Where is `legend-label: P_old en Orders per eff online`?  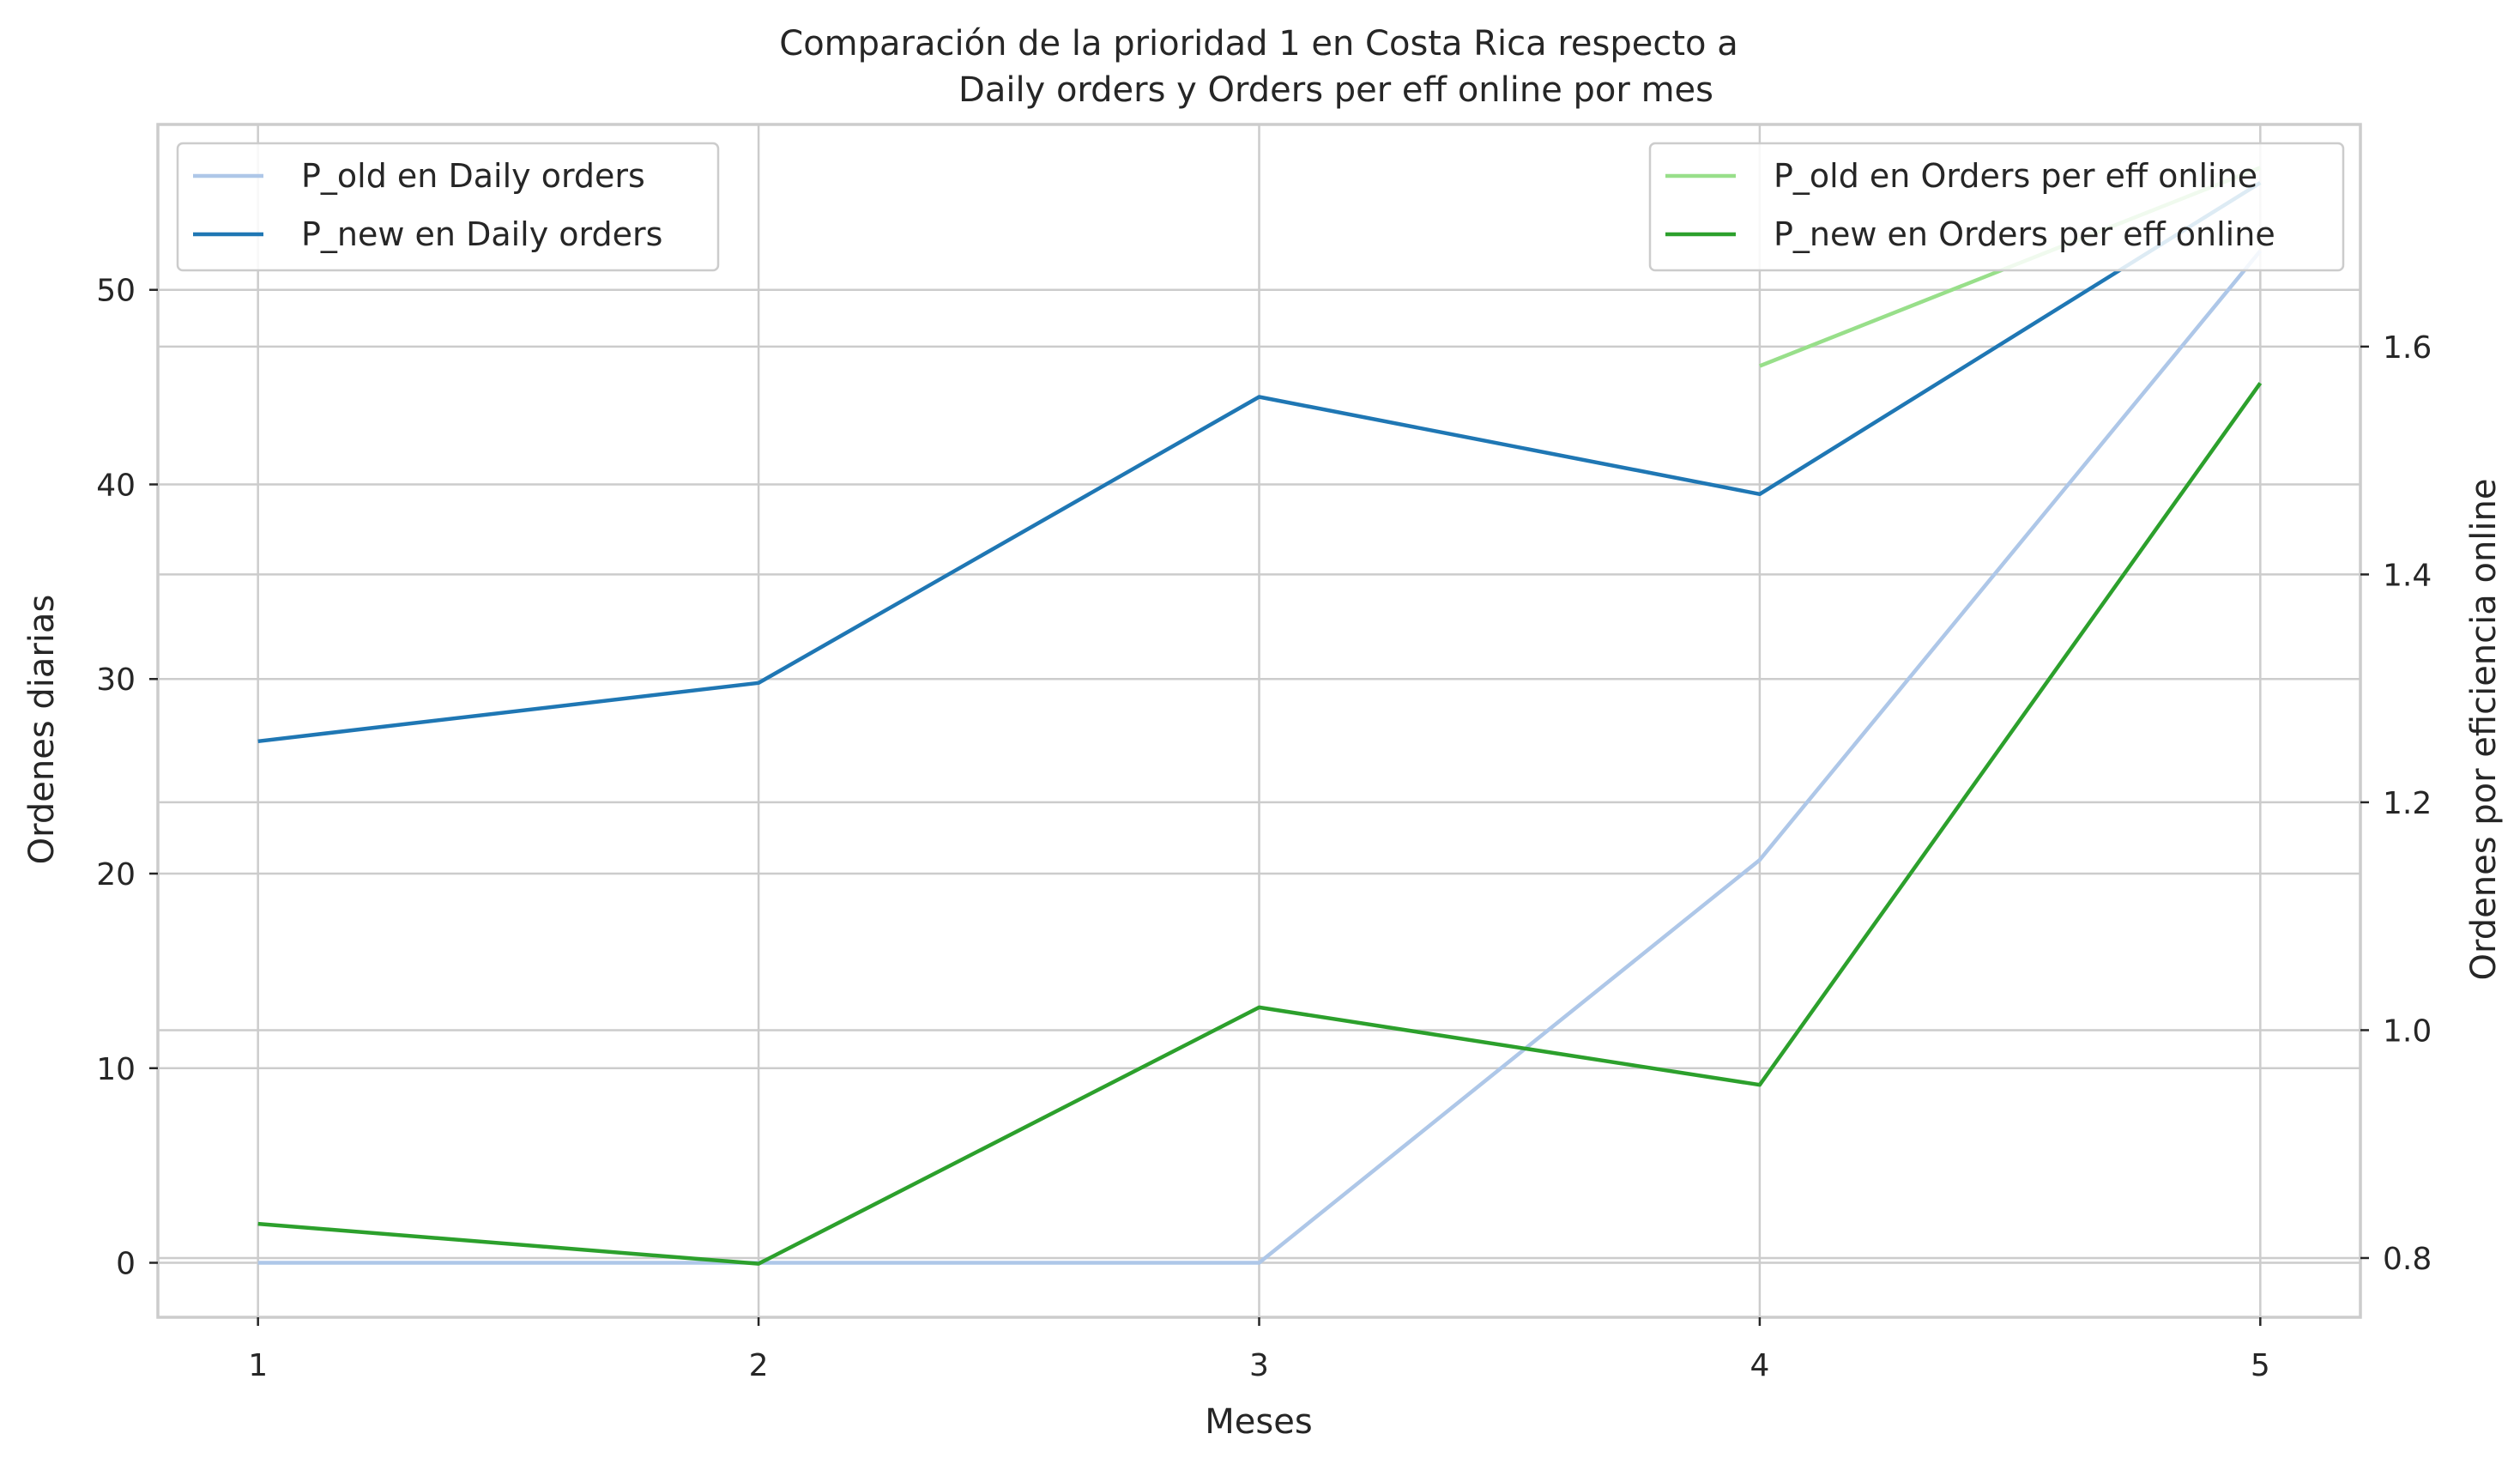 legend-label: P_old en Orders per eff online is located at coordinates (2016, 176).